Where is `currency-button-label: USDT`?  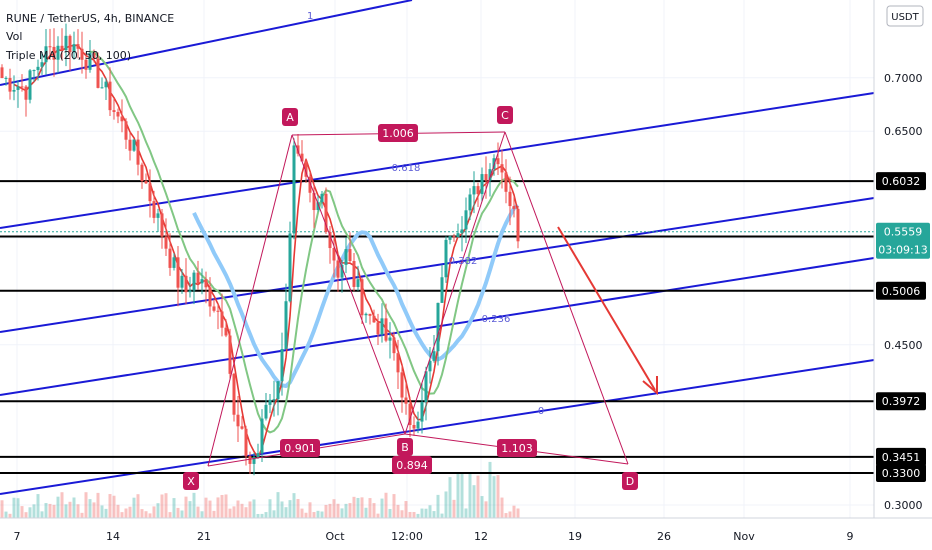
currency-button-label: USDT is located at coordinates (905, 17).